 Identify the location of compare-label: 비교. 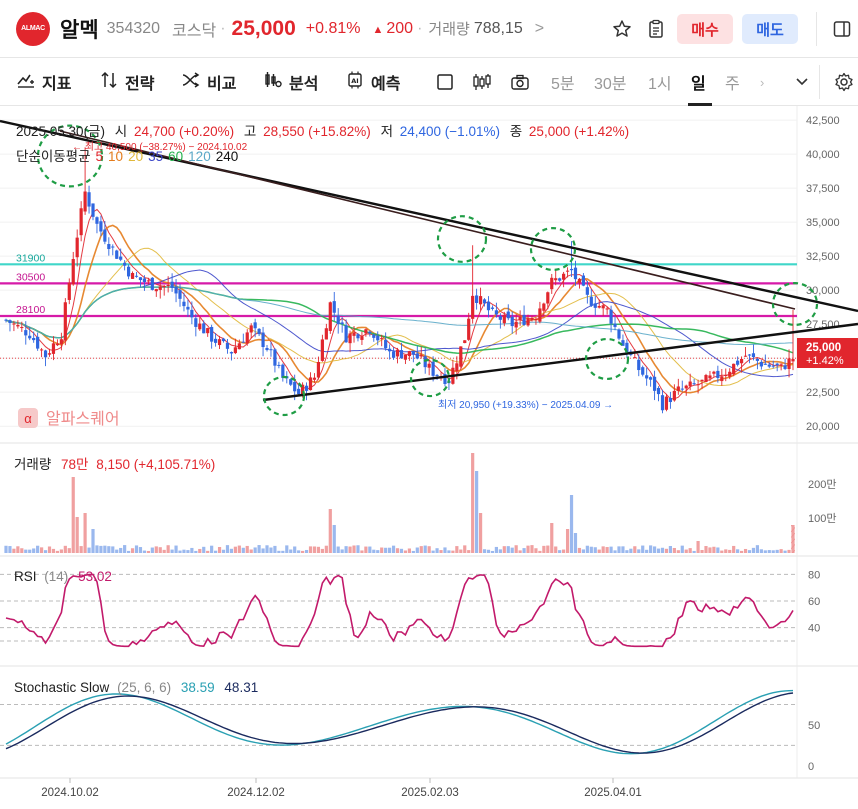
(222, 84).